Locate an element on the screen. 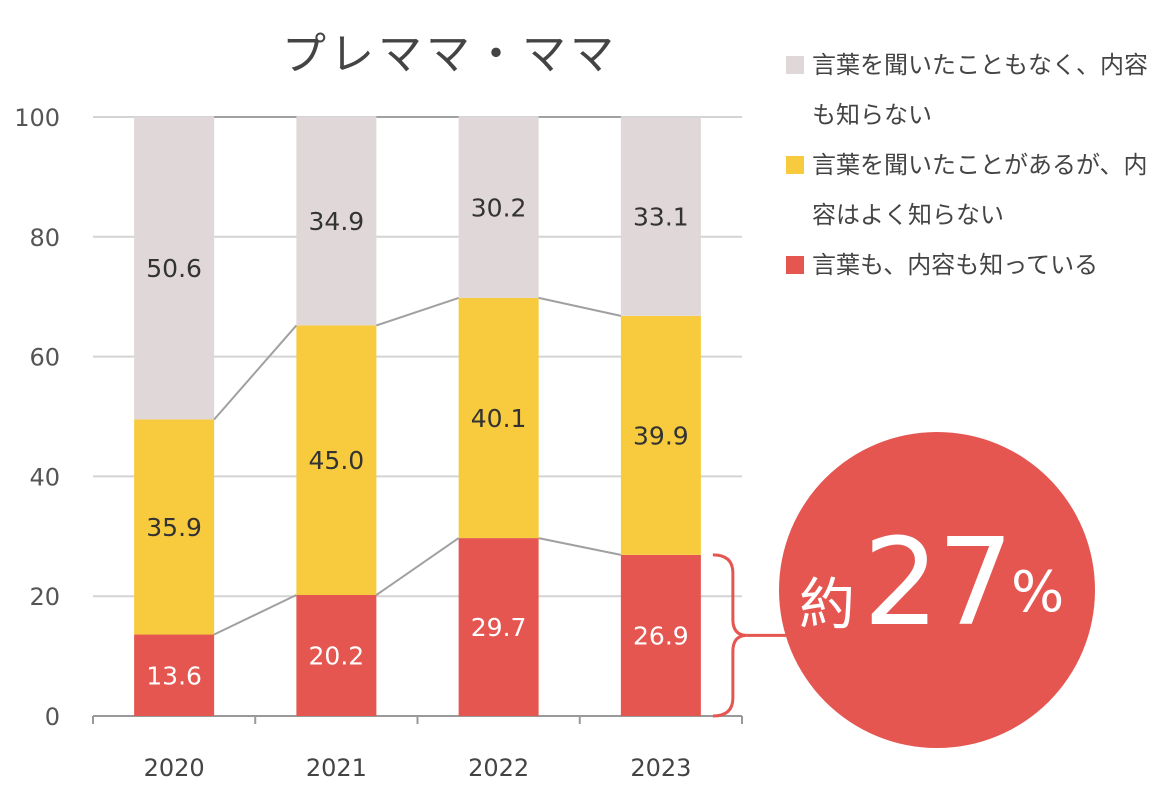 The width and height of the screenshot is (1172, 785). legend-item-unknown: 言葉を聞いたこともなく、内容も知らない is located at coordinates (976, 90).